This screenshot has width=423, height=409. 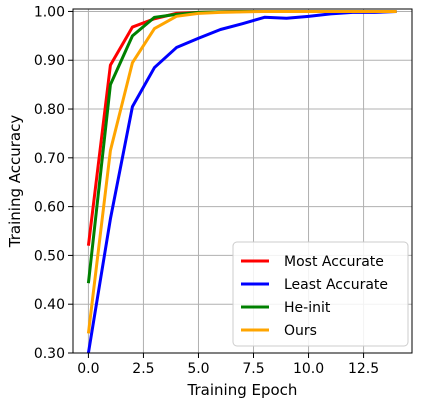 What do you see at coordinates (49, 110) in the screenshot?
I see `y-tick-label: 0.80` at bounding box center [49, 110].